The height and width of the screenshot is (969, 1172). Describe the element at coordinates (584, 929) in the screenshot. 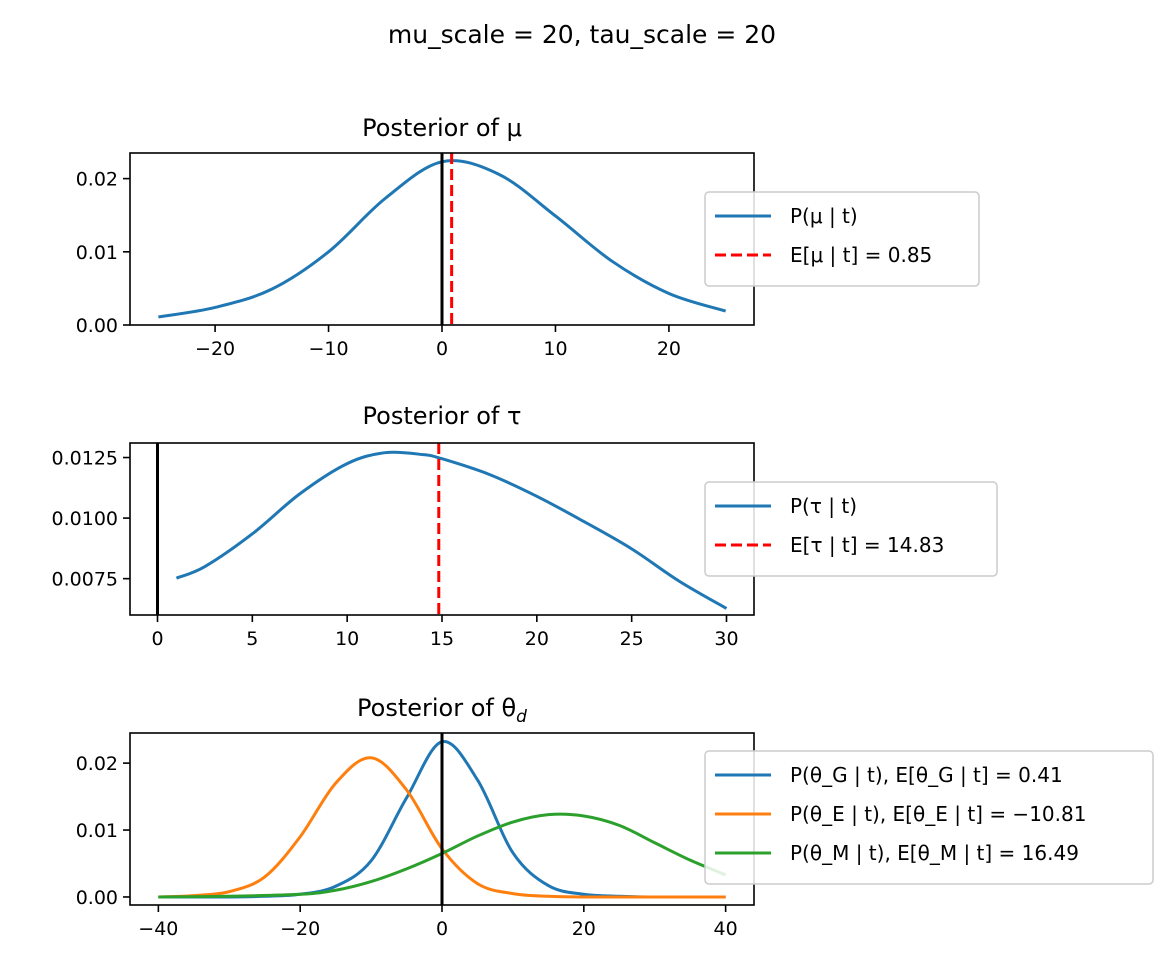

I see `theta-xtick-label: 20` at that location.